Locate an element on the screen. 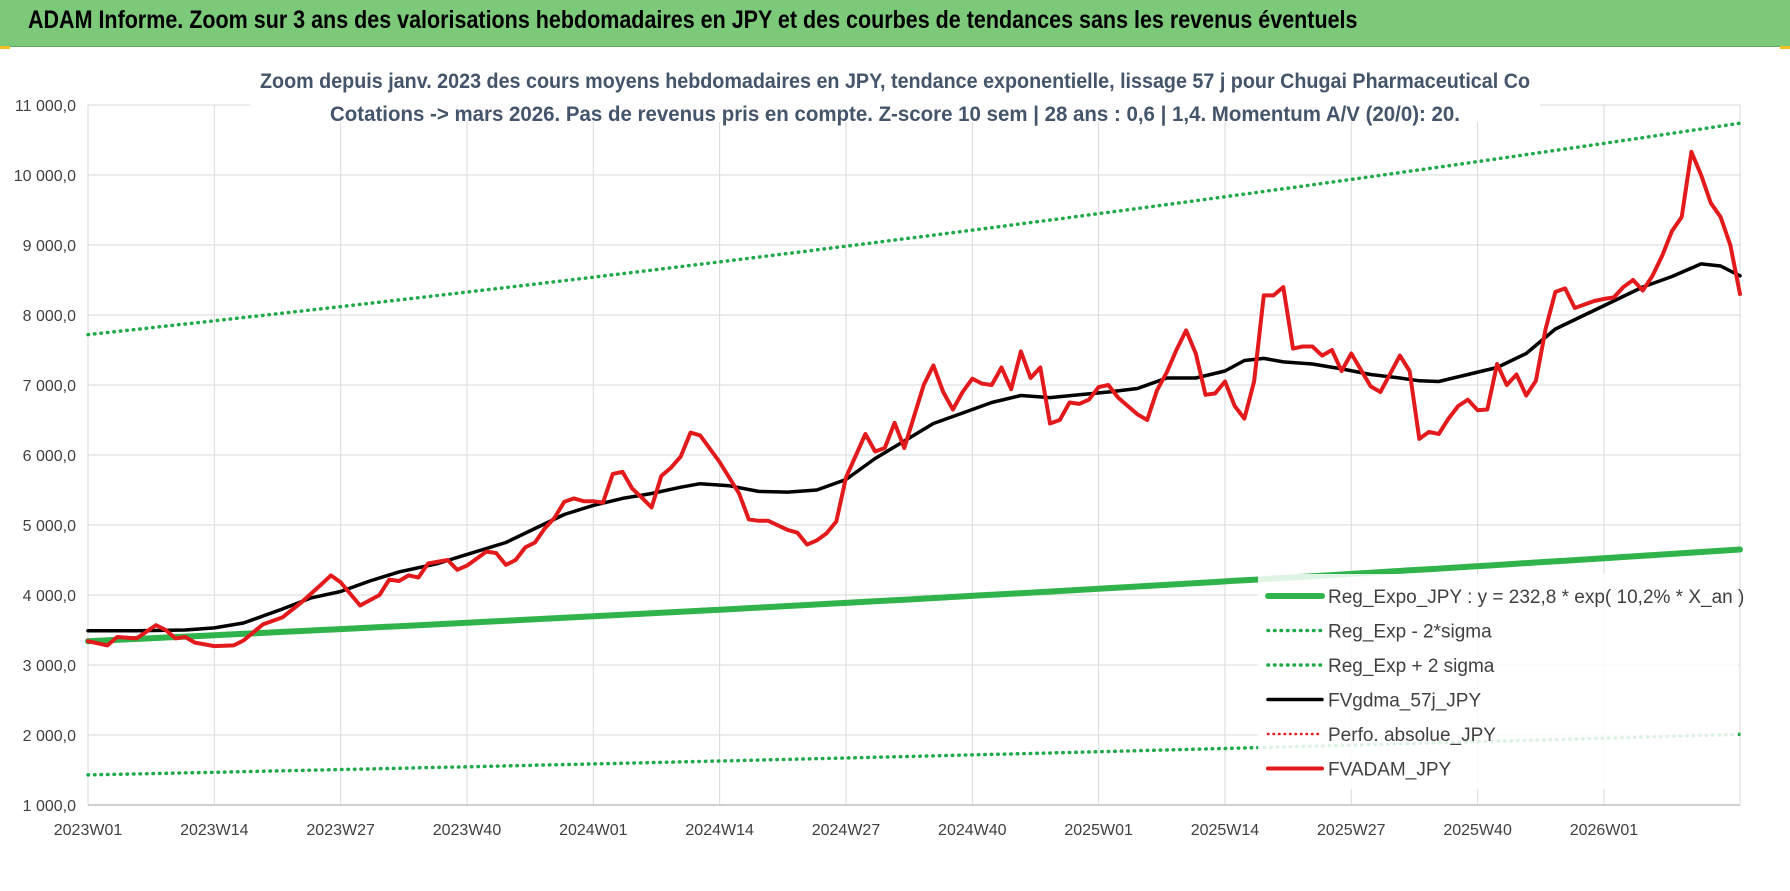 This screenshot has height=891, width=1790. x-tick-label: 2024W01 is located at coordinates (593, 830).